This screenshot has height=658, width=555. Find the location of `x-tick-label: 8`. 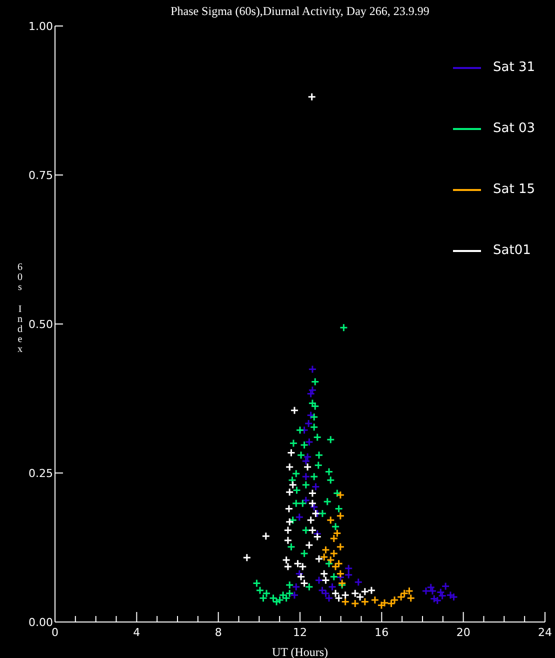

x-tick-label: 8 is located at coordinates (218, 632).